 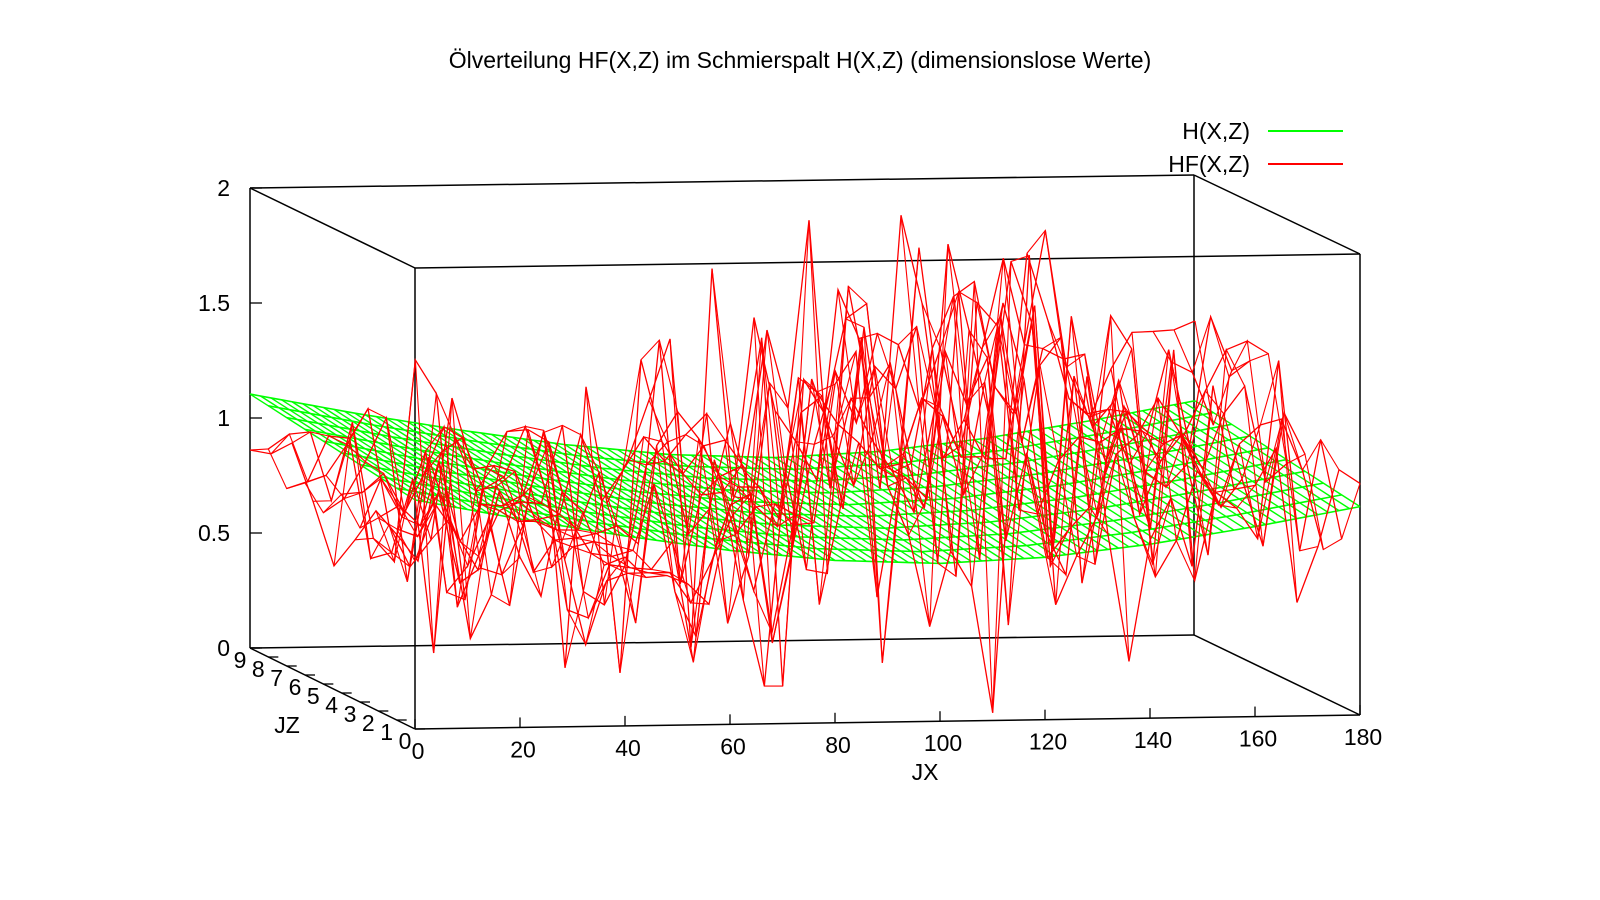 What do you see at coordinates (258, 669) in the screenshot?
I see `z-tick-label: 8` at bounding box center [258, 669].